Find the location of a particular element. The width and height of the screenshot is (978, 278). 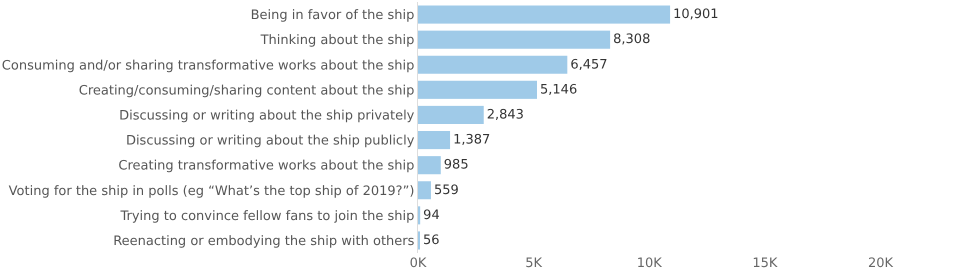

data-label: 10,901 is located at coordinates (696, 14).